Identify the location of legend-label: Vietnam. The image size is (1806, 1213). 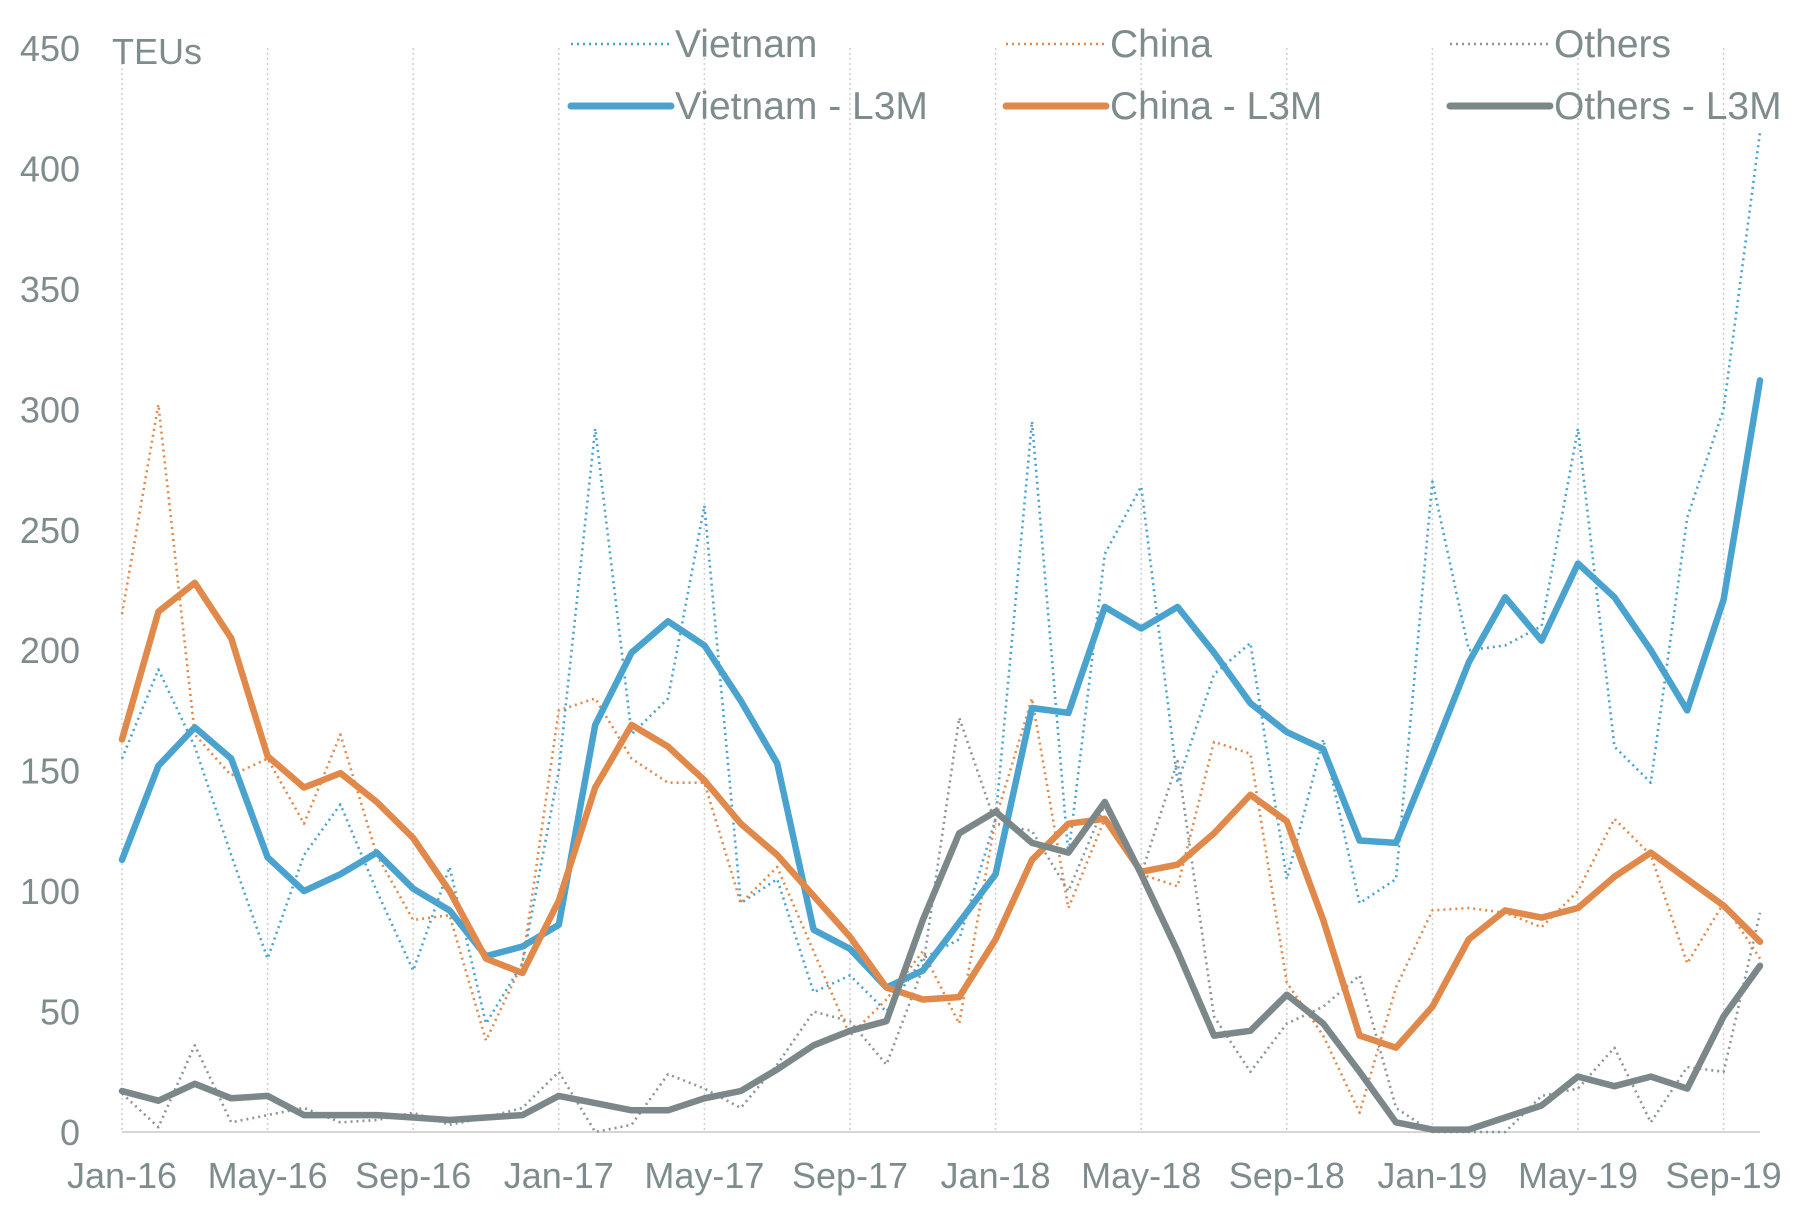
(746, 44).